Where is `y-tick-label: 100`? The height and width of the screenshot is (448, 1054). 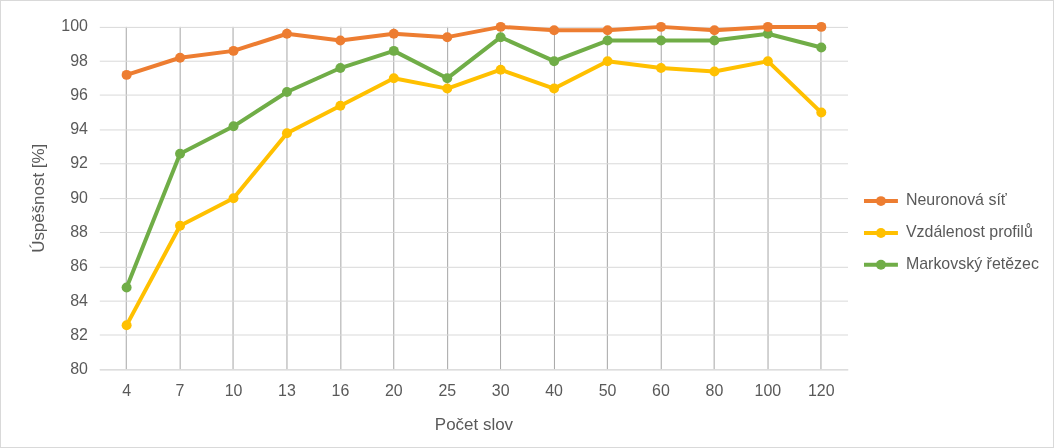 y-tick-label: 100 is located at coordinates (75, 26).